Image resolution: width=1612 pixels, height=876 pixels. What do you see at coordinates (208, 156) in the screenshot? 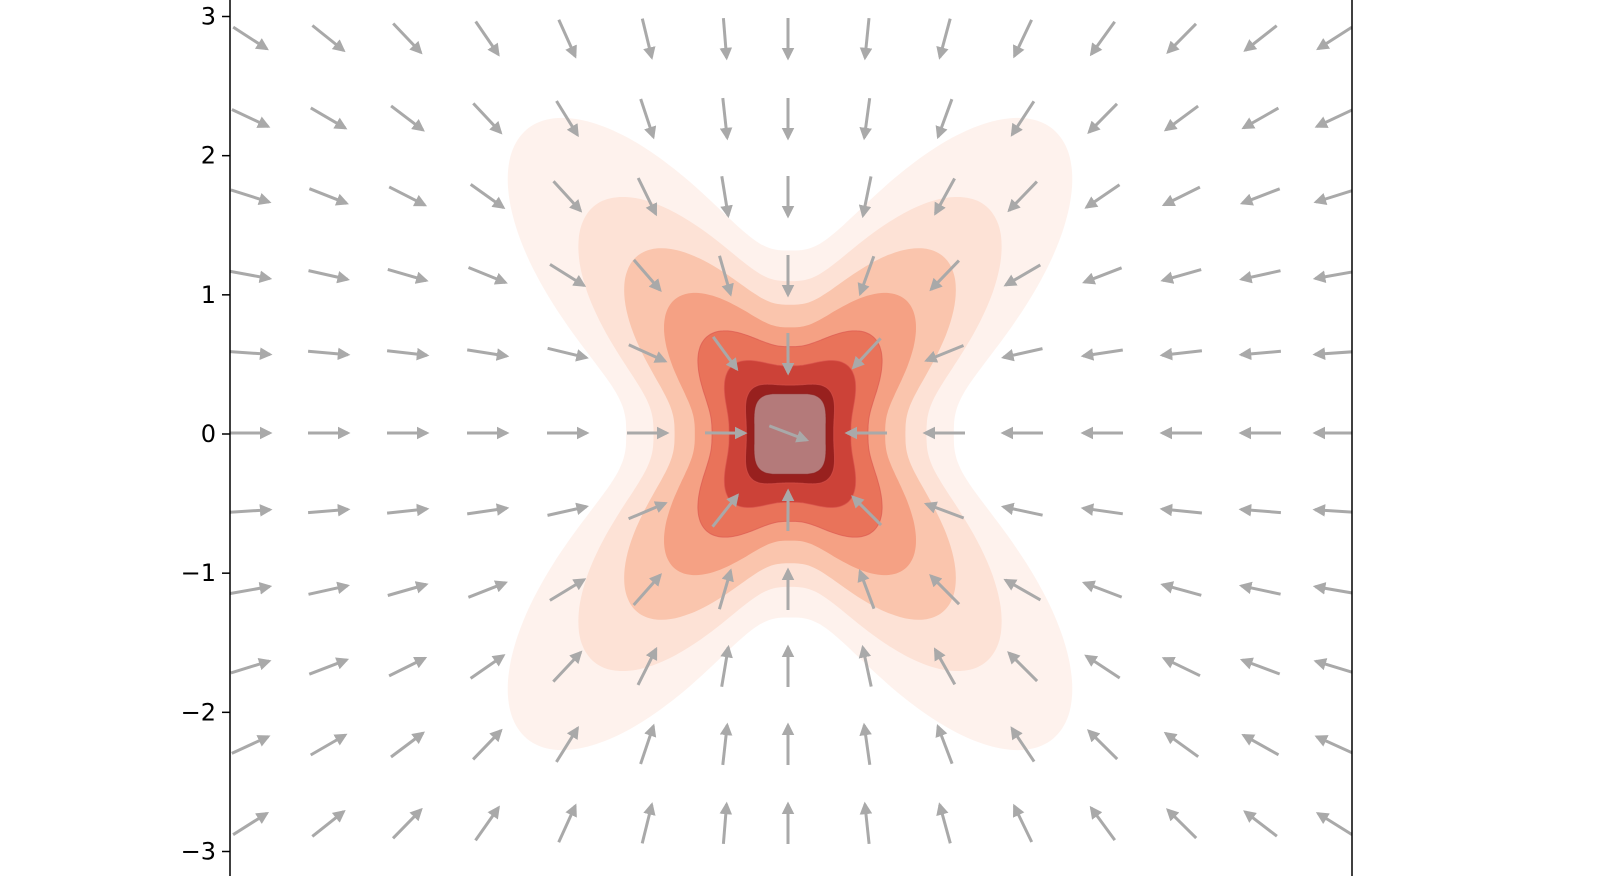
I see `y-tick-label: 2` at bounding box center [208, 156].